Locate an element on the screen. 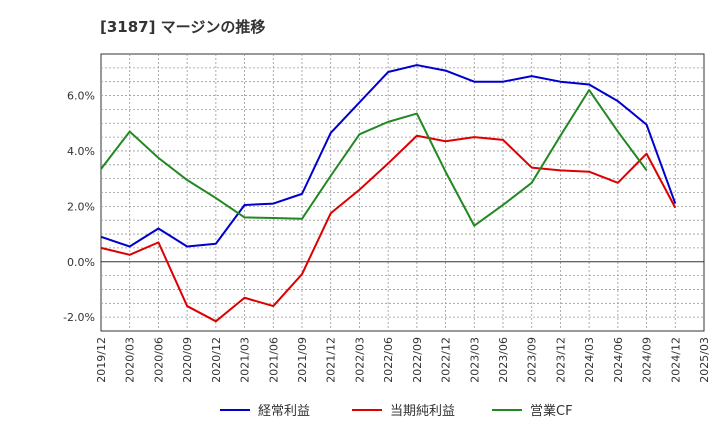 This screenshot has width=720, height=440. y-tick-labels: -2.0% 0.0% 2.0% 4.0% 6.0% is located at coordinates (79, 207).